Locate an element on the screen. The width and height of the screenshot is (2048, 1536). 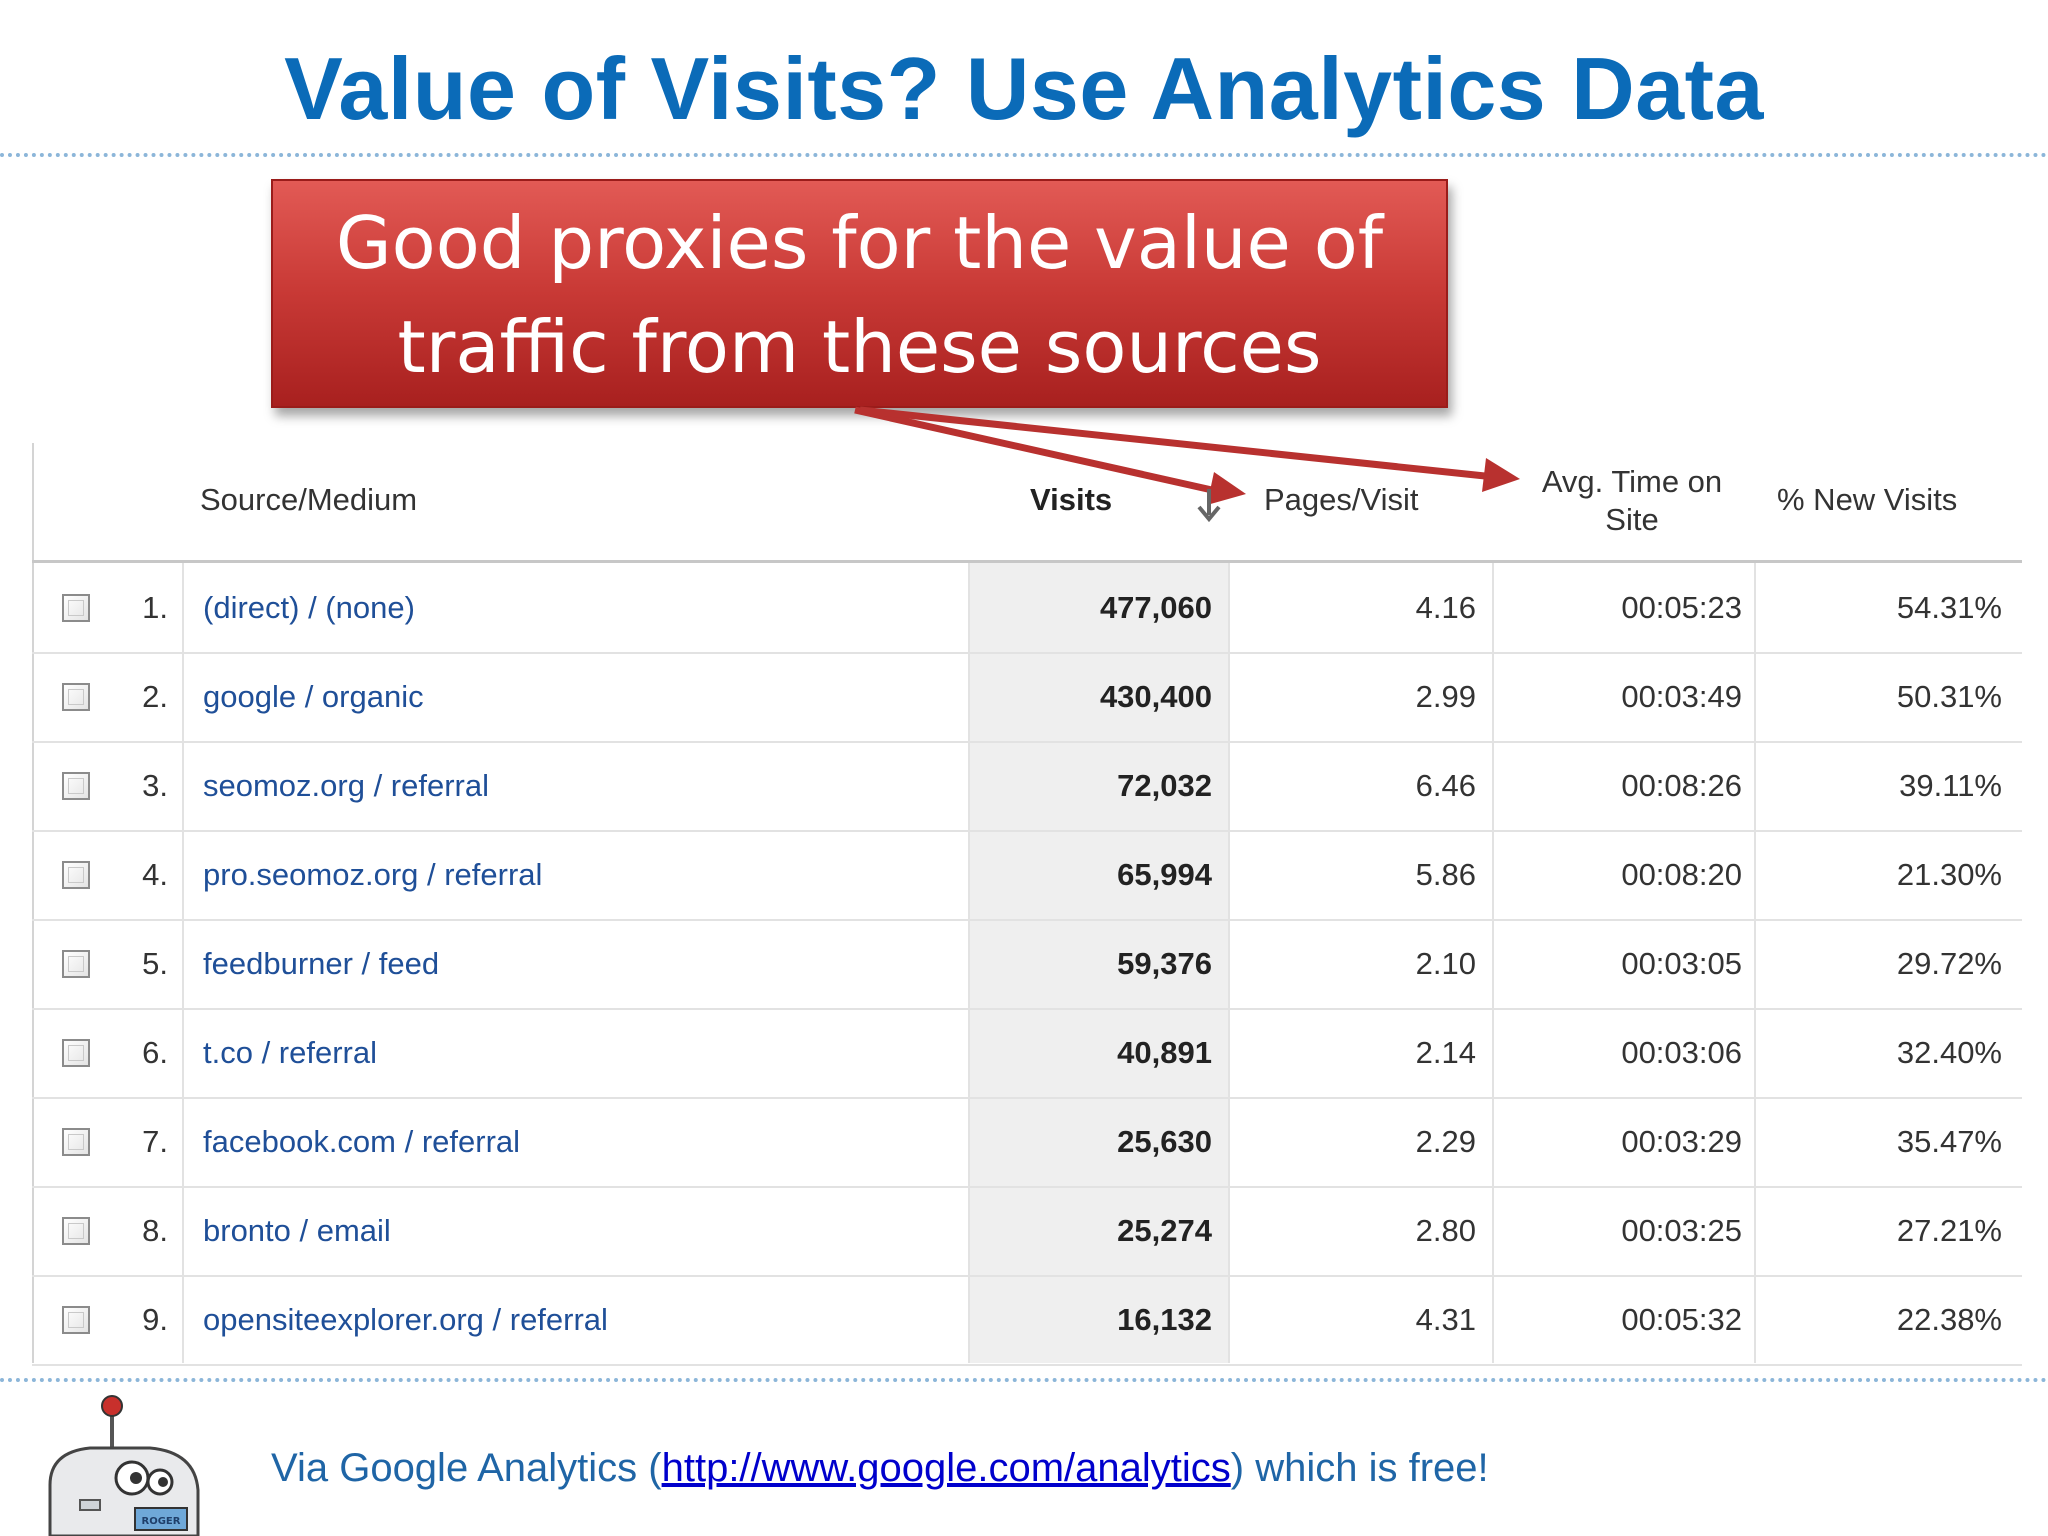
avg-time-value: 00:05:32 is located at coordinates (1681, 1319).